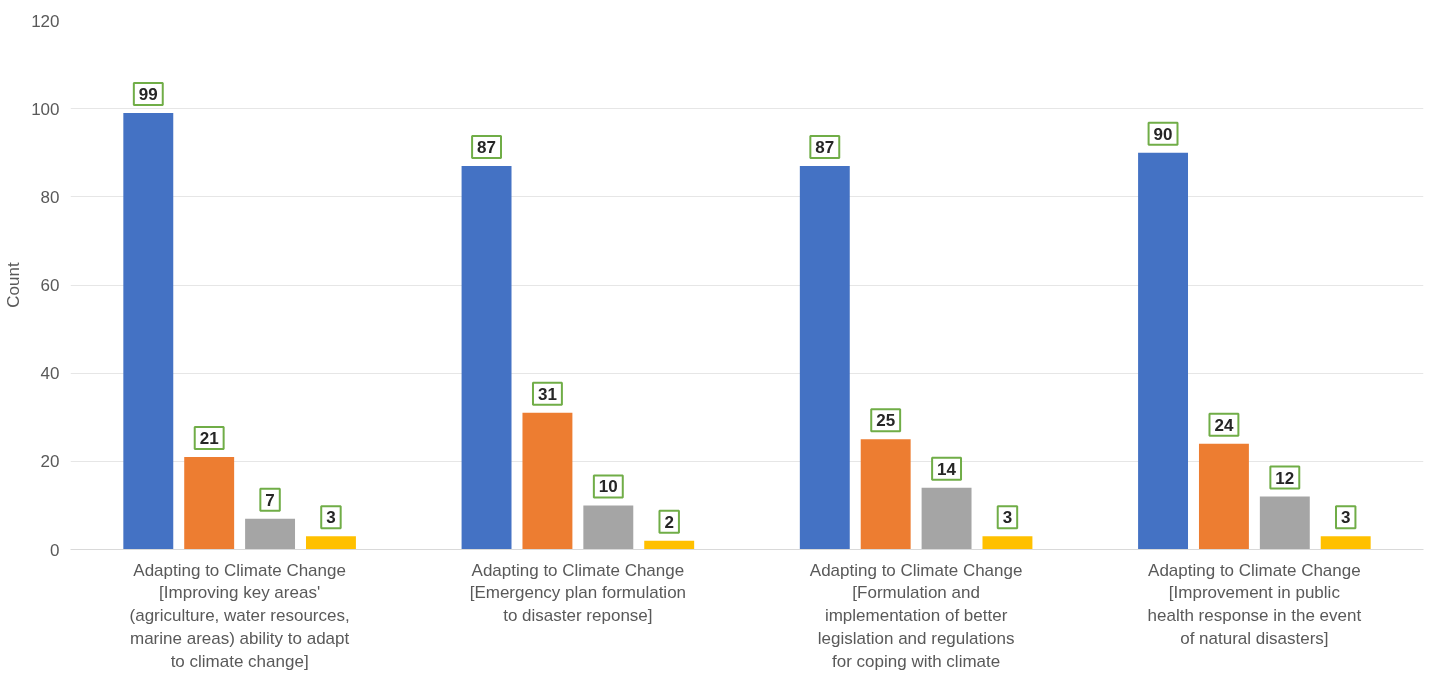 Image resolution: width=1443 pixels, height=673 pixels. What do you see at coordinates (547, 394) in the screenshot?
I see `data-label: 31` at bounding box center [547, 394].